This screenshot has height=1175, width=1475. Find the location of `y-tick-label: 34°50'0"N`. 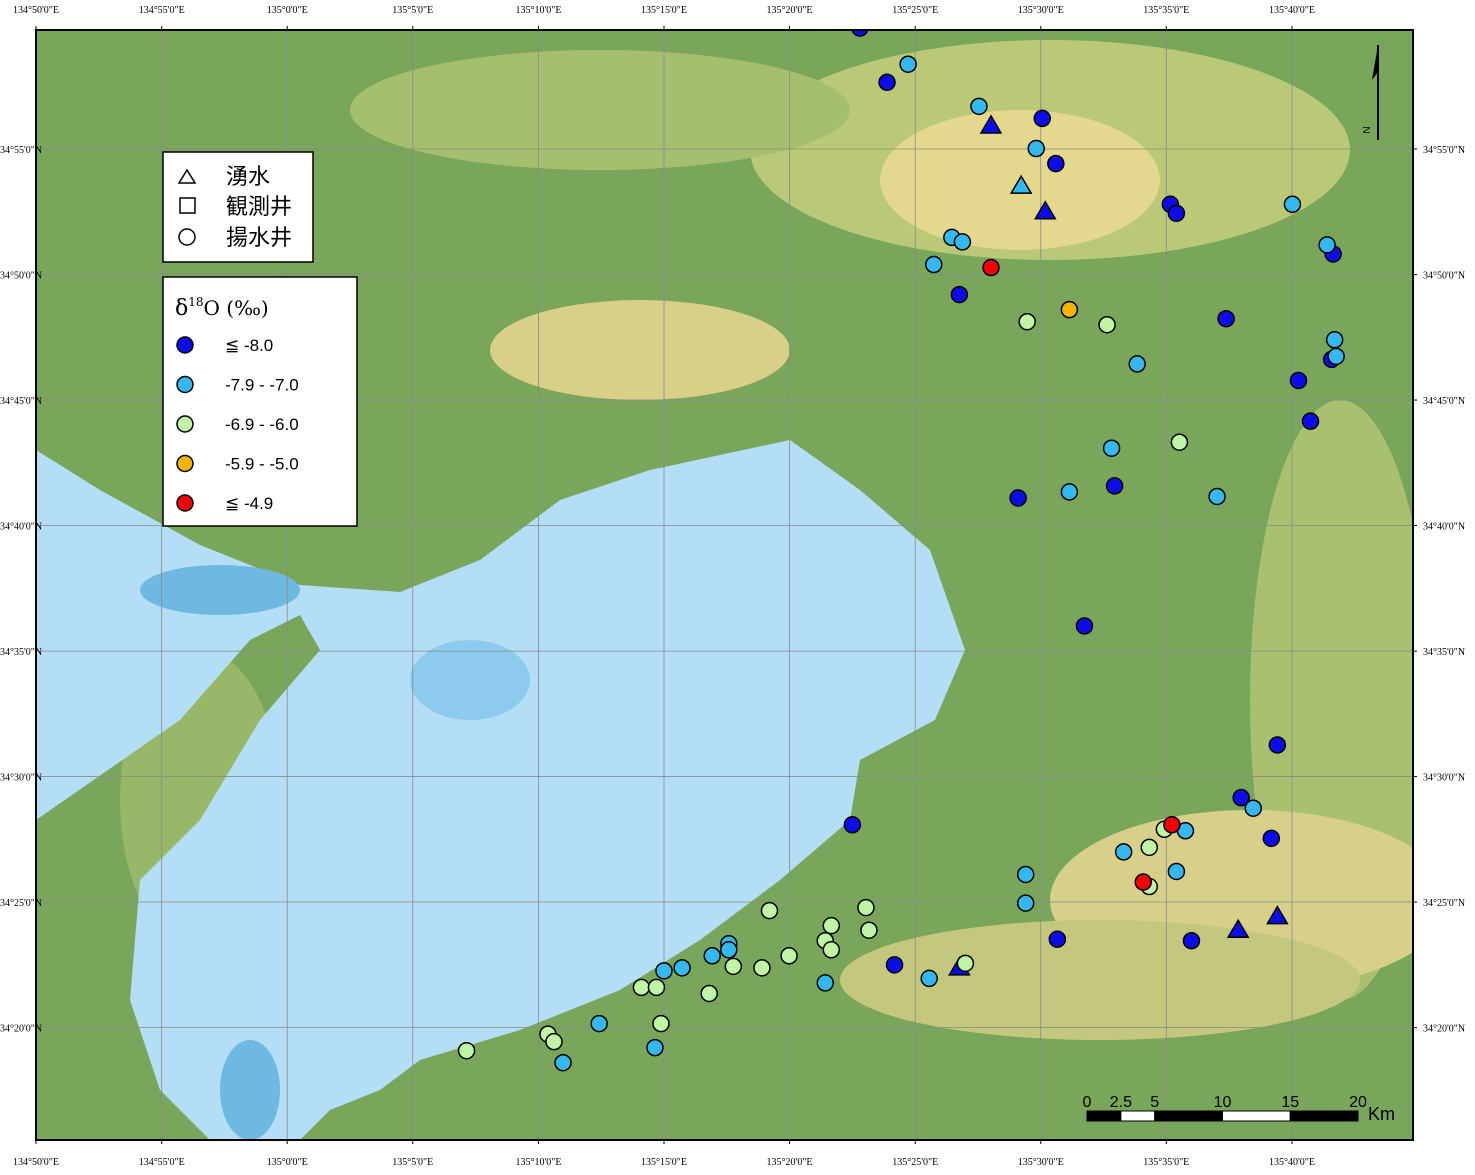

y-tick-label: 34°50'0"N is located at coordinates (1444, 276).